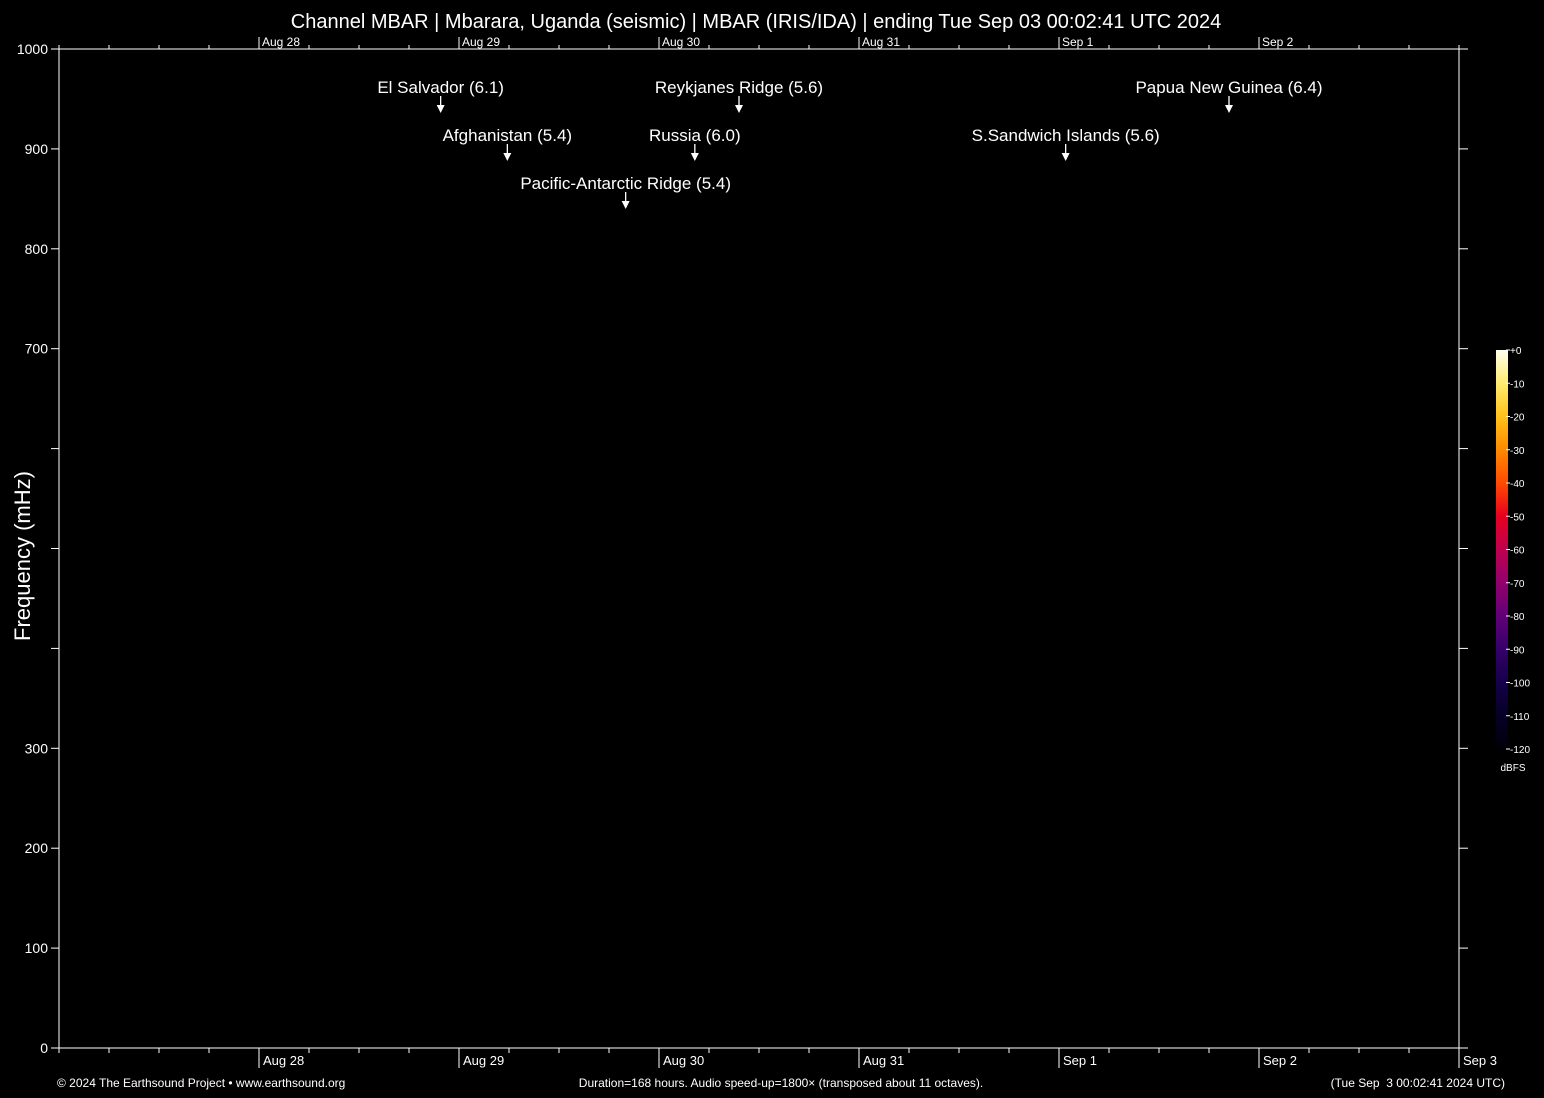 The height and width of the screenshot is (1098, 1544). What do you see at coordinates (1517, 418) in the screenshot?
I see `colorbar-tick-label: -20` at bounding box center [1517, 418].